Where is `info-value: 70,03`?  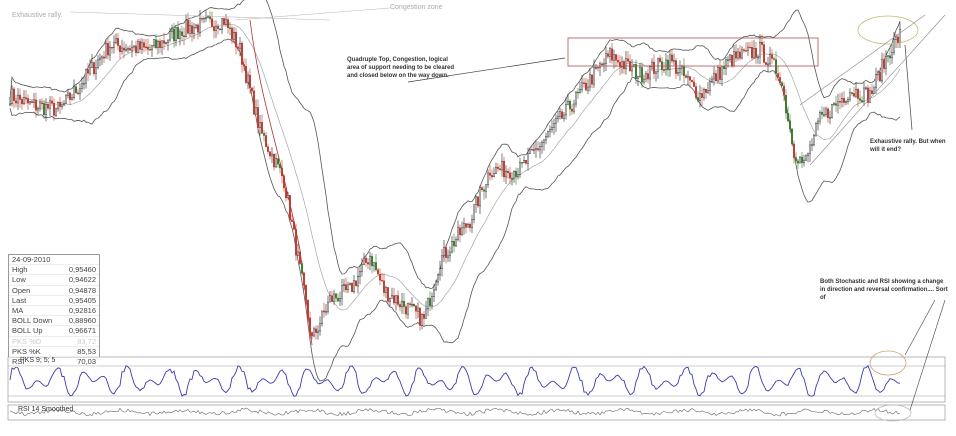
info-value: 70,03 is located at coordinates (86, 361).